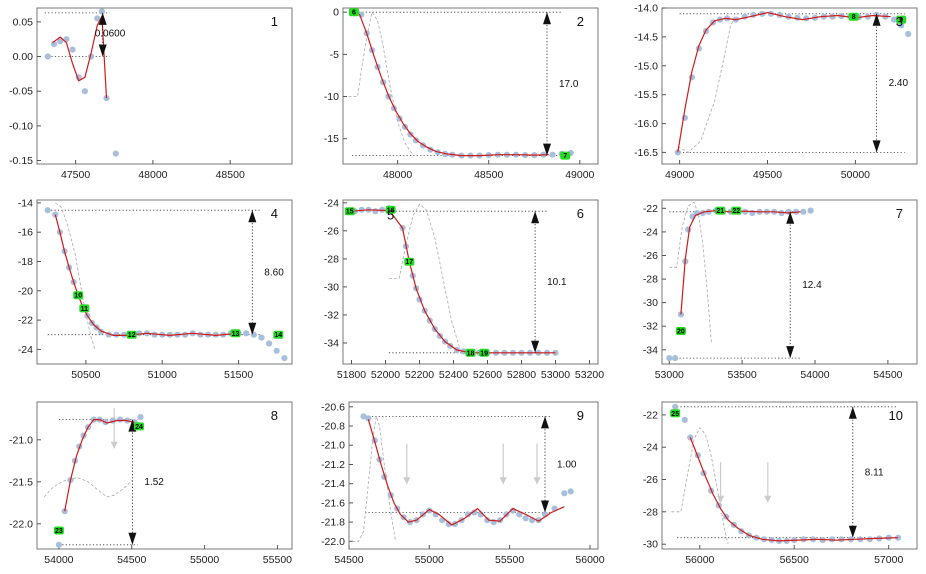 Image resolution: width=926 pixels, height=574 pixels. What do you see at coordinates (521, 375) in the screenshot?
I see `x-tick-label: 52800` at bounding box center [521, 375].